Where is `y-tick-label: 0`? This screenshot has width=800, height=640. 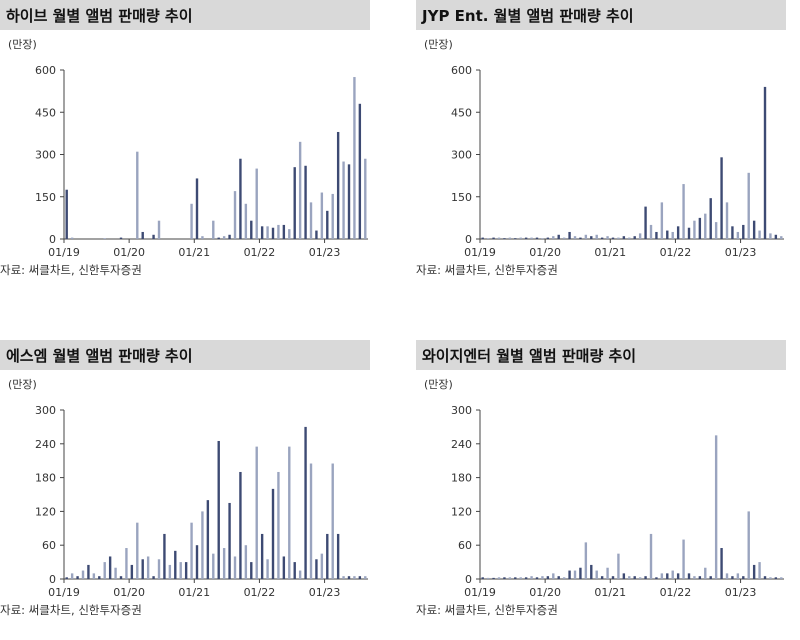 y-tick-label: 0 is located at coordinates (52, 239).